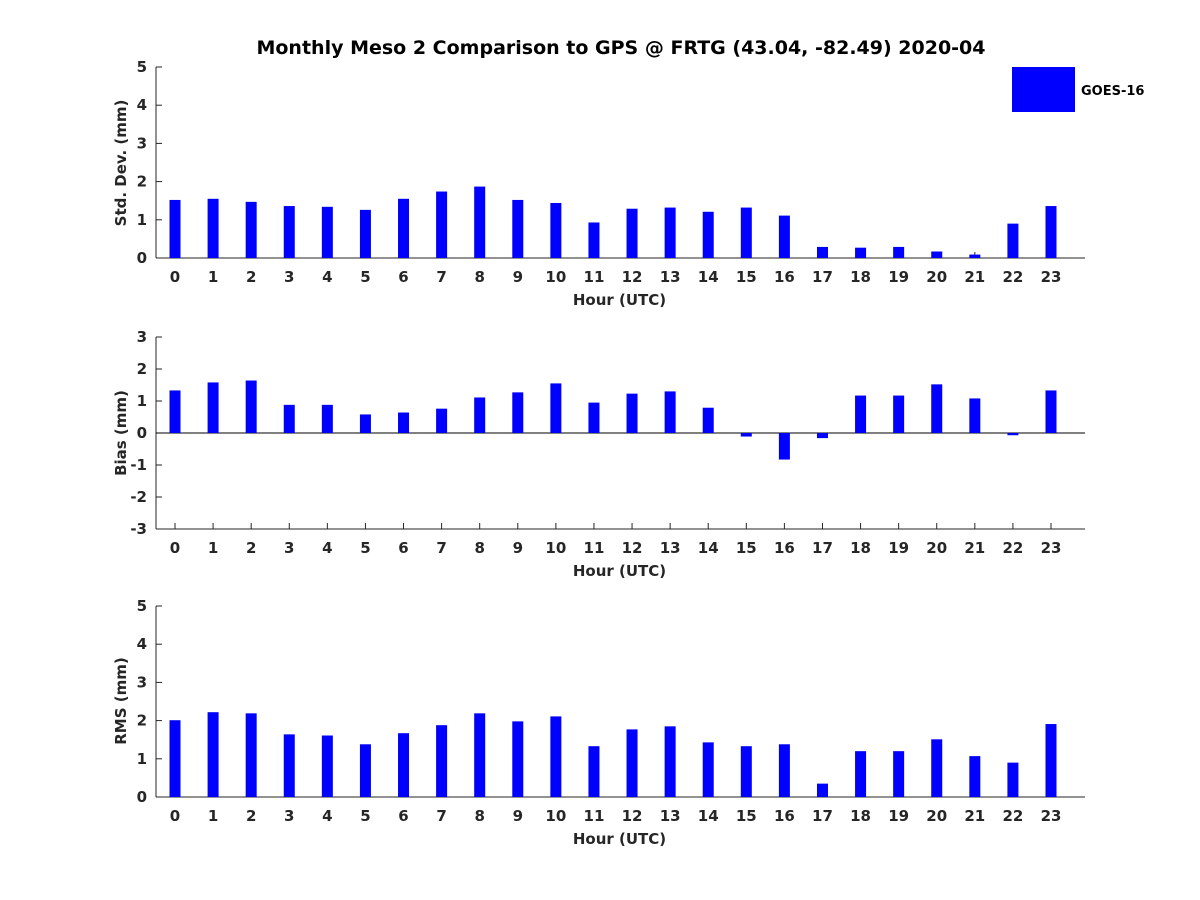  Describe the element at coordinates (555, 816) in the screenshot. I see `rms-x-tick-label: 10` at that location.